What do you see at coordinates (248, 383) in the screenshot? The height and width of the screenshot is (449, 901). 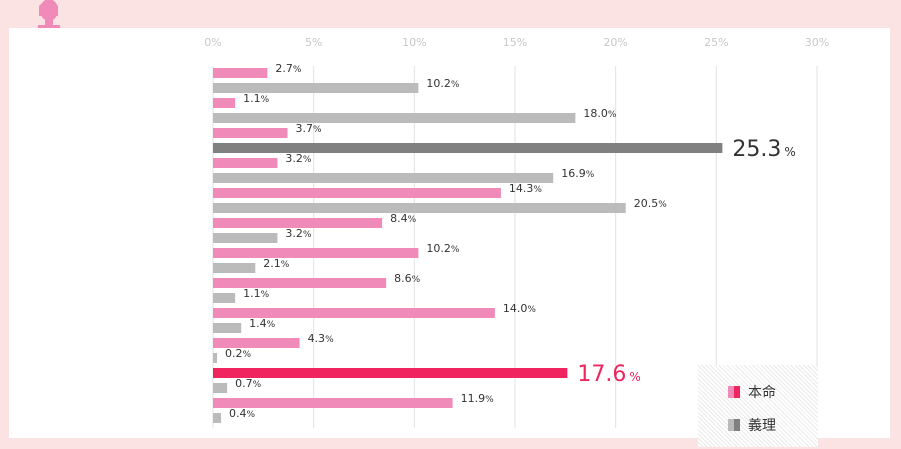 I see `bar-value-label: 0.7%` at bounding box center [248, 383].